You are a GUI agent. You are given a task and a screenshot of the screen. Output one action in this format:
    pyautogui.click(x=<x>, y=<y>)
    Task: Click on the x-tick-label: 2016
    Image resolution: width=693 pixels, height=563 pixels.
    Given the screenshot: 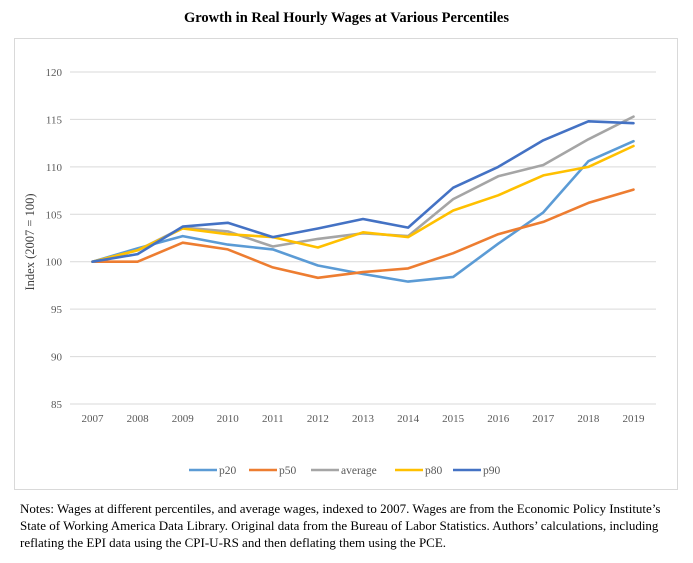 What is the action you would take?
    pyautogui.click(x=498, y=419)
    